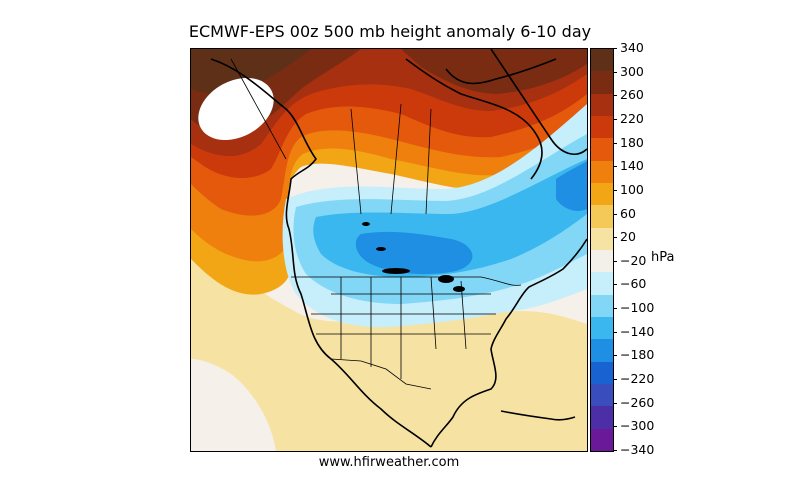 This screenshot has width=800, height=500. What do you see at coordinates (414, 253) in the screenshot?
I see `trough-core` at bounding box center [414, 253].